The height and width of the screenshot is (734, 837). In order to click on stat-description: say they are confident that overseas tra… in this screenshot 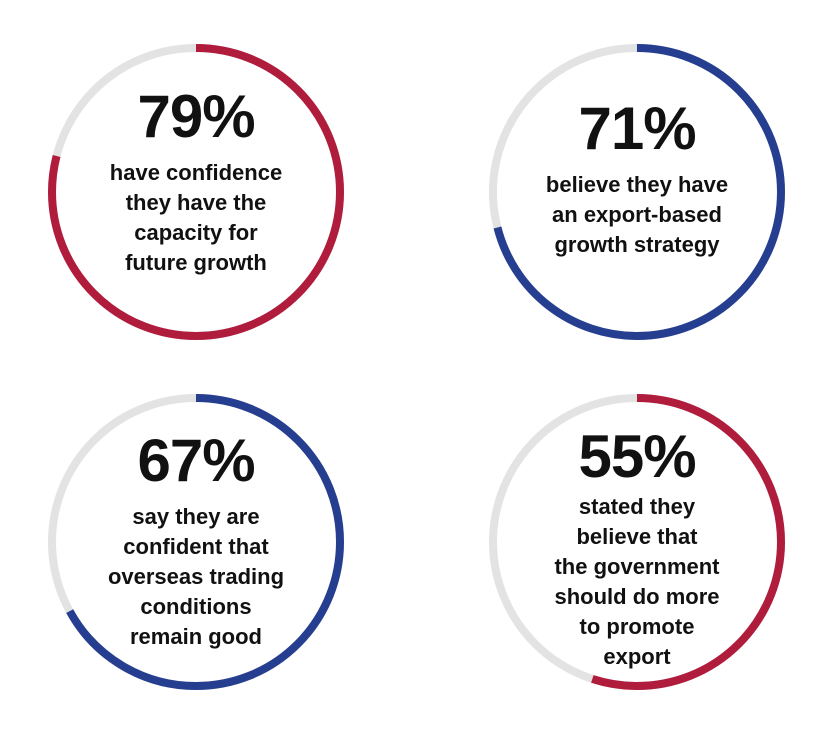, I will do `click(196, 576)`.